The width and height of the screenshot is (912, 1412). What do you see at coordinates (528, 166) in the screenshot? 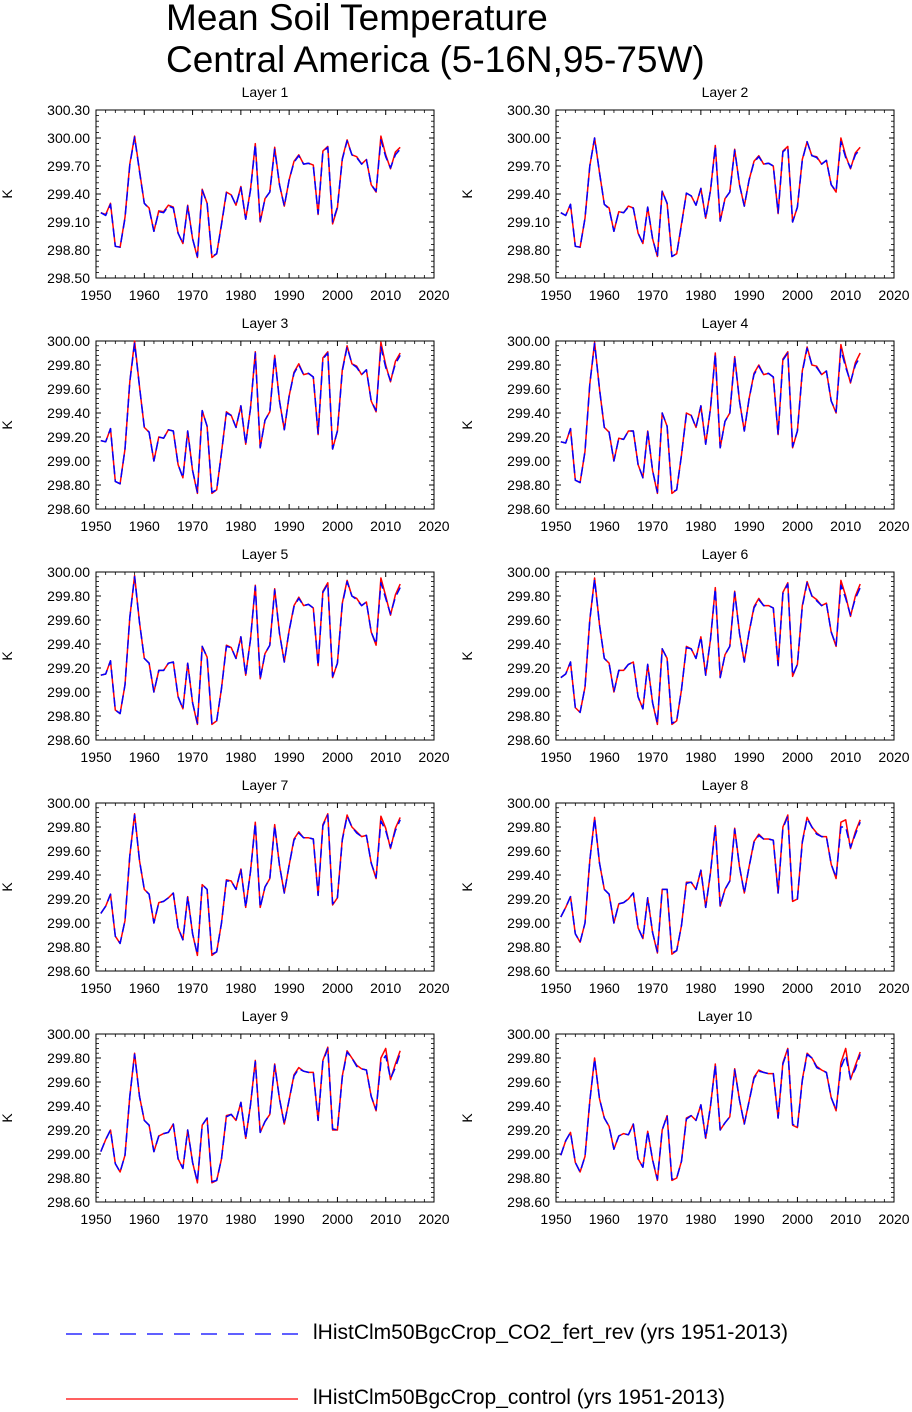
I see `y-tick-label: 299.70` at bounding box center [528, 166].